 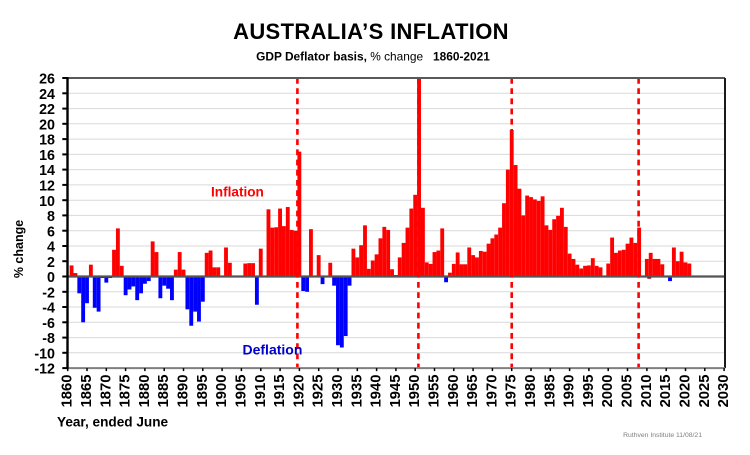 What do you see at coordinates (377, 391) in the screenshot?
I see `svg-text: 1940` at bounding box center [377, 391].